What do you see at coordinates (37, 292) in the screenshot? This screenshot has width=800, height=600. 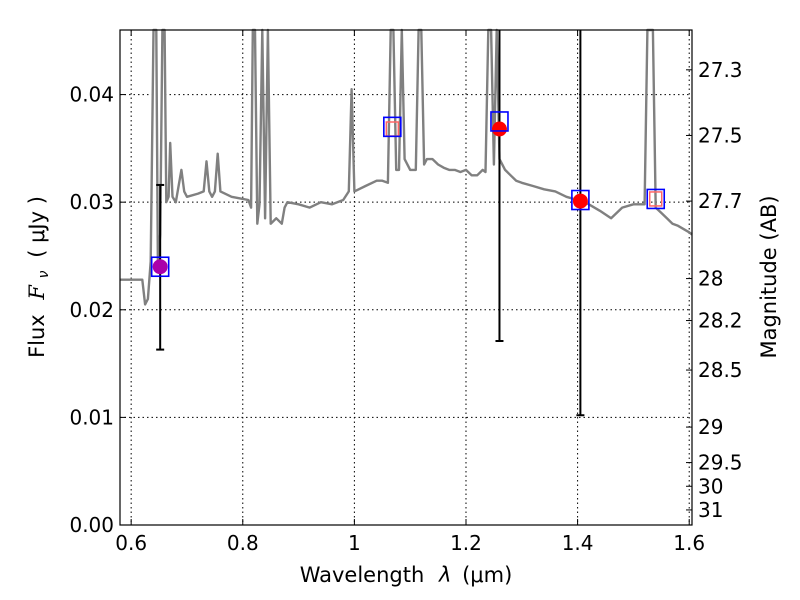 I see `y-axis-label-symbol: F` at bounding box center [37, 292].